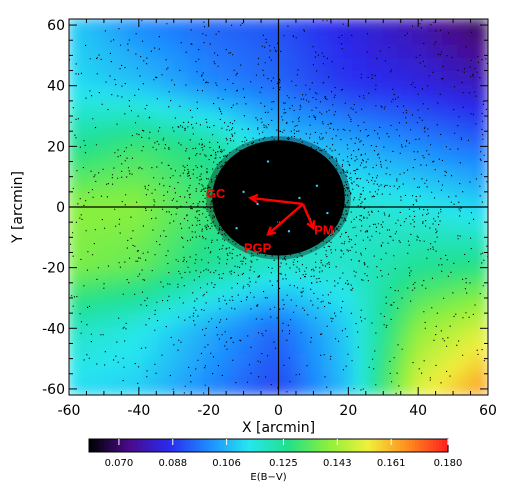 Image resolution: width=507 pixels, height=491 pixels. What do you see at coordinates (277, 201) in the screenshot?
I see `vector-gc-shaft` at bounding box center [277, 201].